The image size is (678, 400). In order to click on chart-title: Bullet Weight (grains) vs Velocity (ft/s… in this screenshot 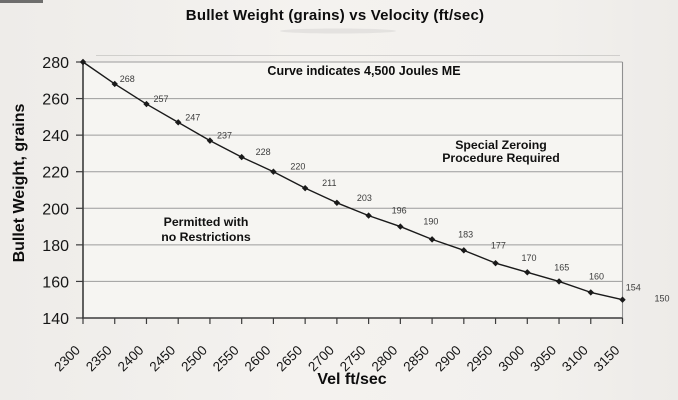, I will do `click(335, 15)`.